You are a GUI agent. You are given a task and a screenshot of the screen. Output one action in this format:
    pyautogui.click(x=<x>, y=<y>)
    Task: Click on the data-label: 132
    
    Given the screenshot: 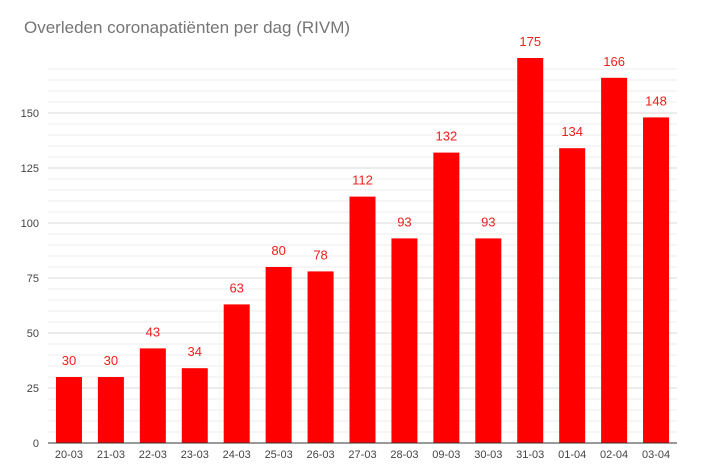 What is the action you would take?
    pyautogui.click(x=447, y=136)
    